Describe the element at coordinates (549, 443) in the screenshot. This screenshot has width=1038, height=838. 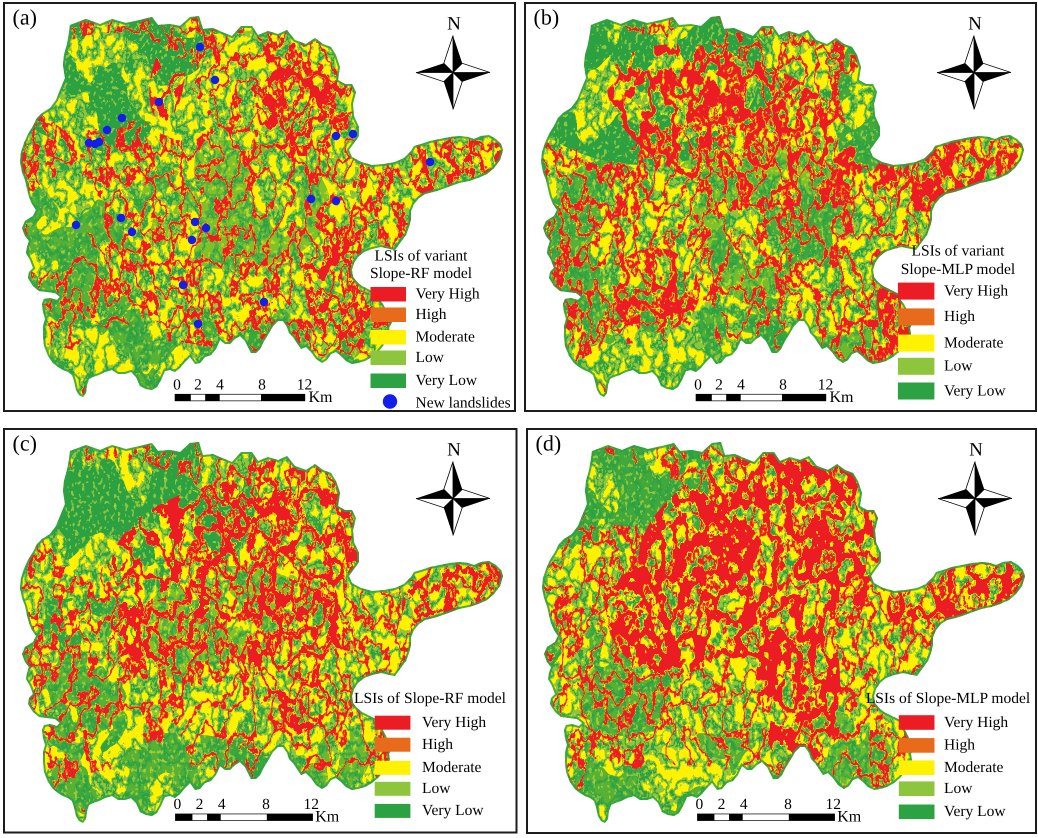
I see `svg-text: (d)` at that location.